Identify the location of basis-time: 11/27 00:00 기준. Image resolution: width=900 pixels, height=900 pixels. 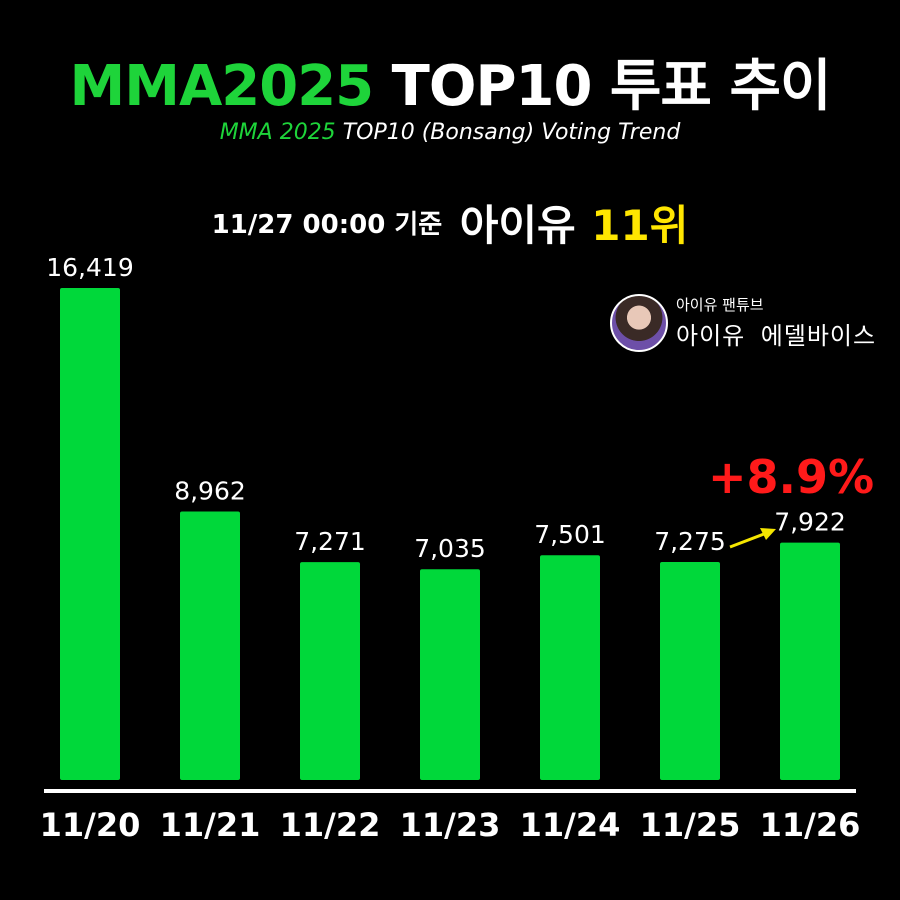
(327, 225).